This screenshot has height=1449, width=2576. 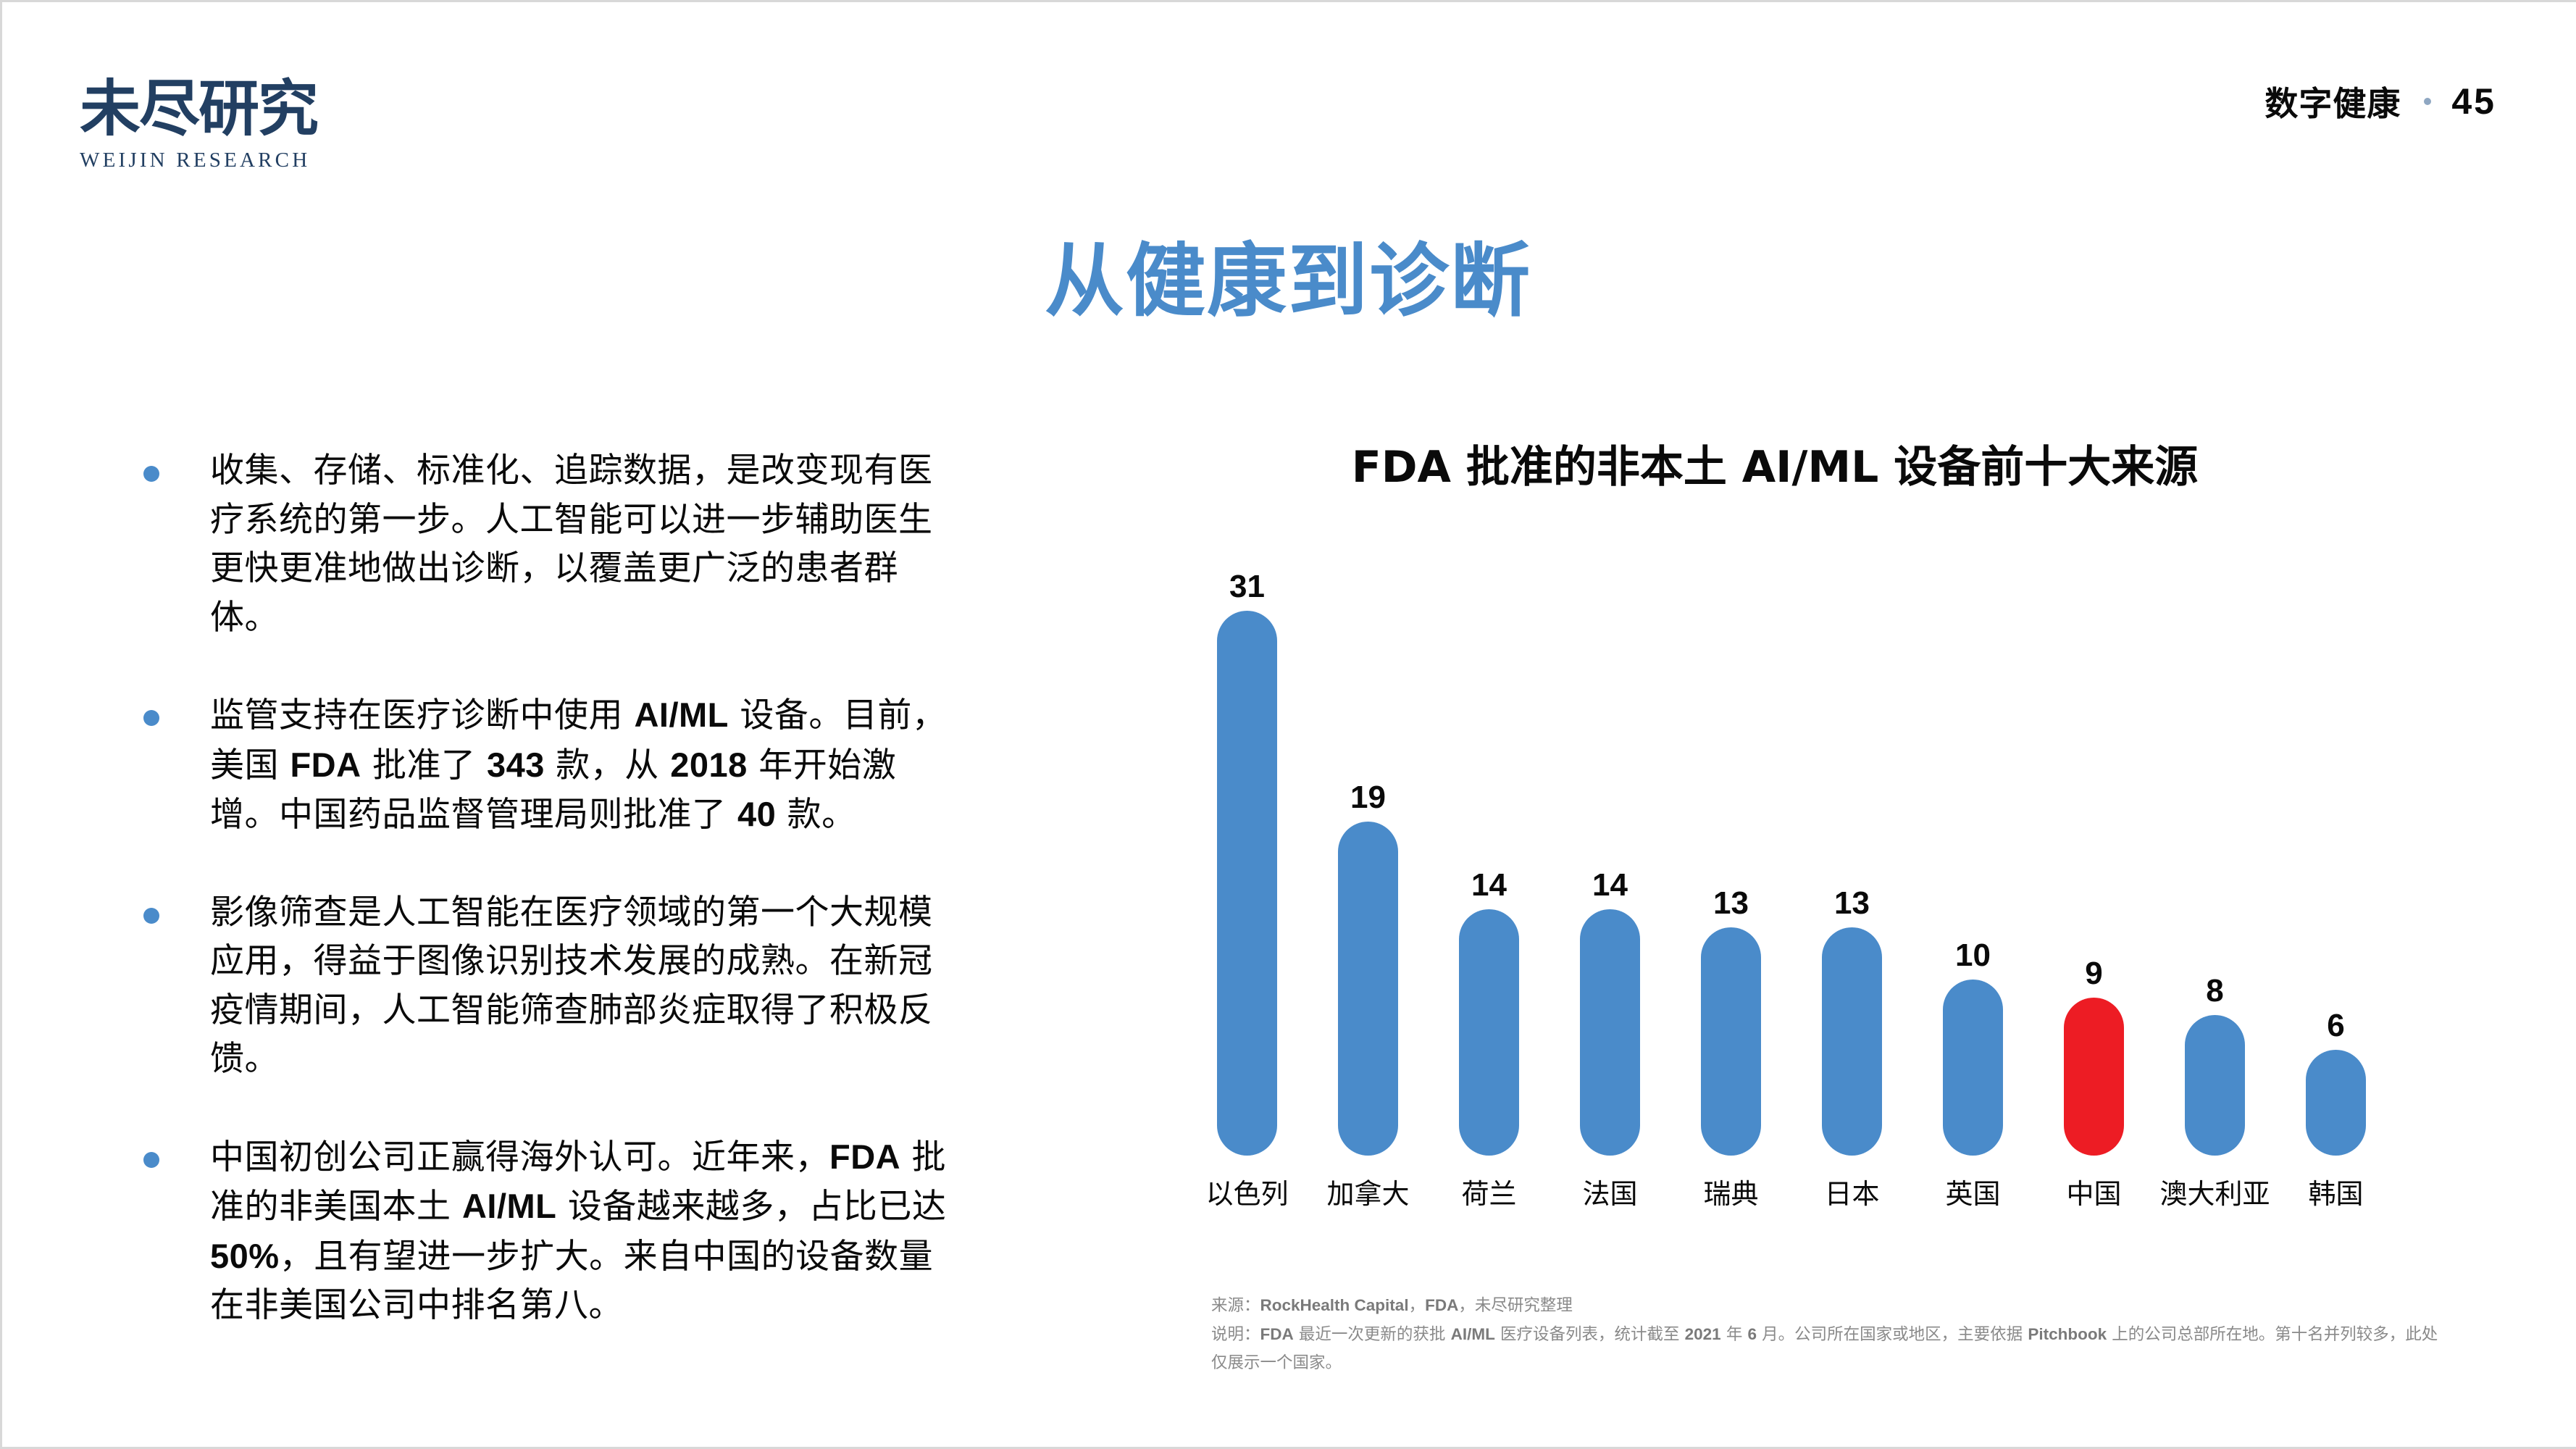 I want to click on logo: 未尽研究 WEIJIN RESEARCH, so click(x=205, y=124).